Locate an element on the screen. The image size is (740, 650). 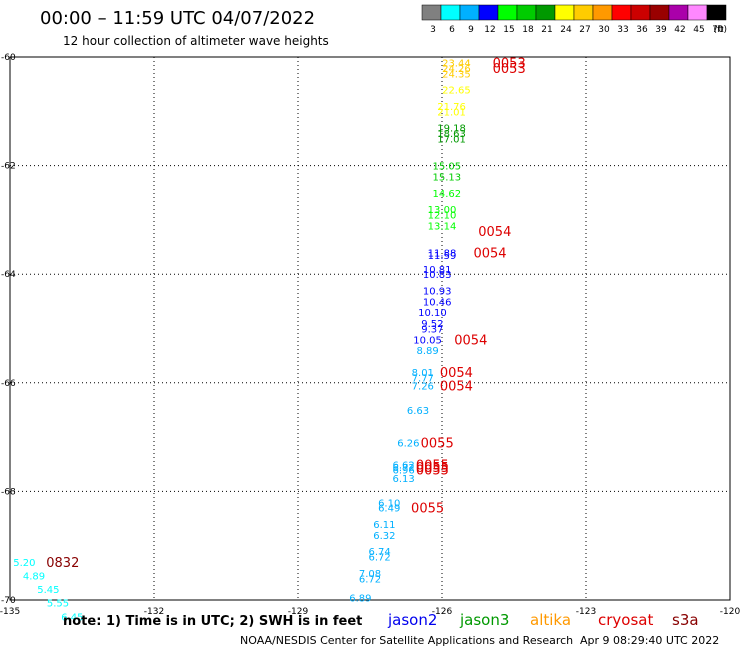
wave-height-point: 6.62 is located at coordinates (403, 465).